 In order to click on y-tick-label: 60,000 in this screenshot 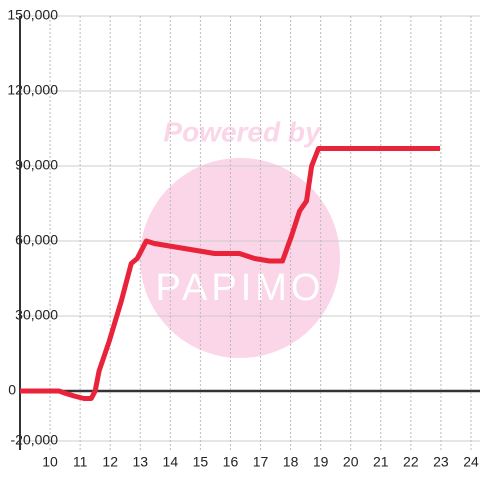, I will do `click(36, 240)`.